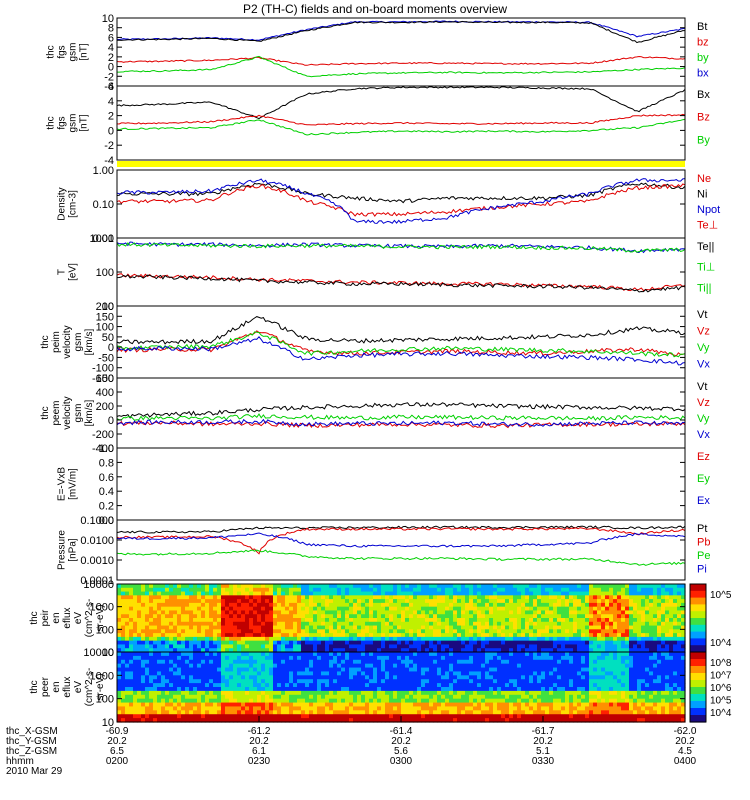  Describe the element at coordinates (89, 618) in the screenshot. I see `y-label-line: (cm^2-s-` at that location.